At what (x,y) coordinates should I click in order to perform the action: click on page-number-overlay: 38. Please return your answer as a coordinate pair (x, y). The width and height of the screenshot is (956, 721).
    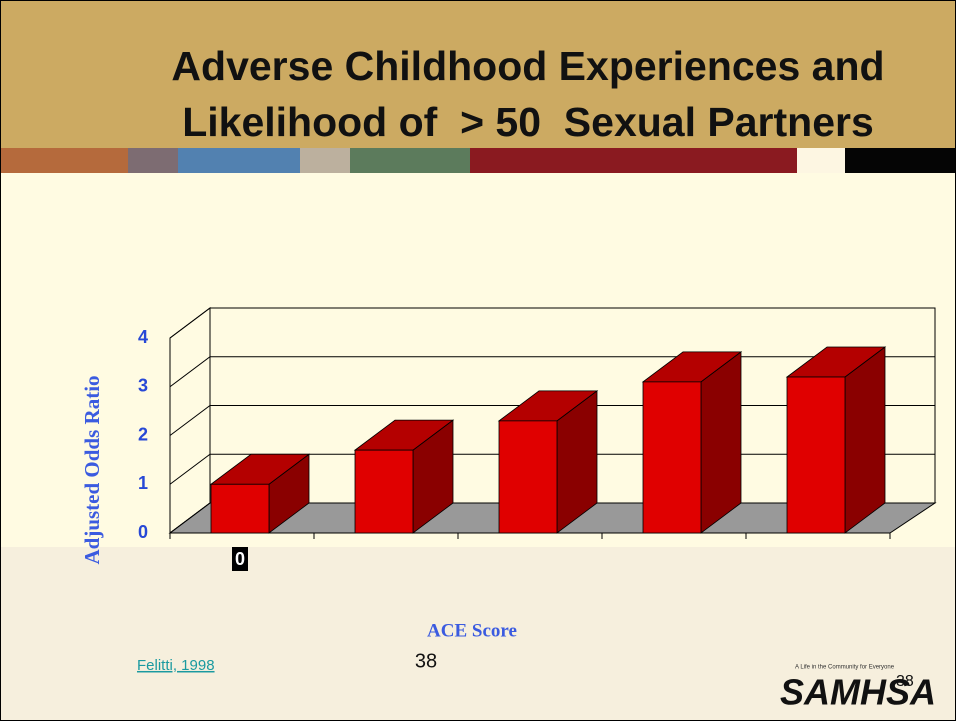
    Looking at the image, I should click on (905, 681).